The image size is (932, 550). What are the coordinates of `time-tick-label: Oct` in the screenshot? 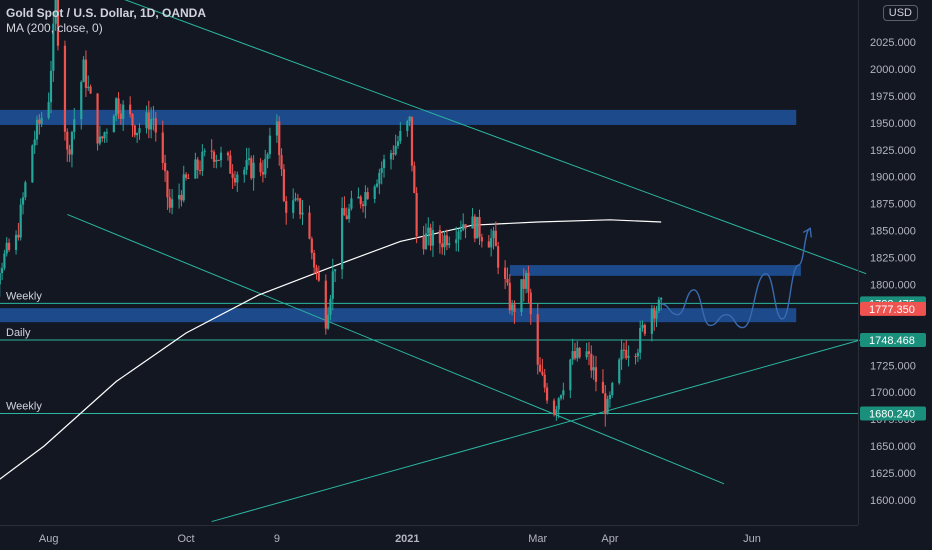 It's located at (186, 539).